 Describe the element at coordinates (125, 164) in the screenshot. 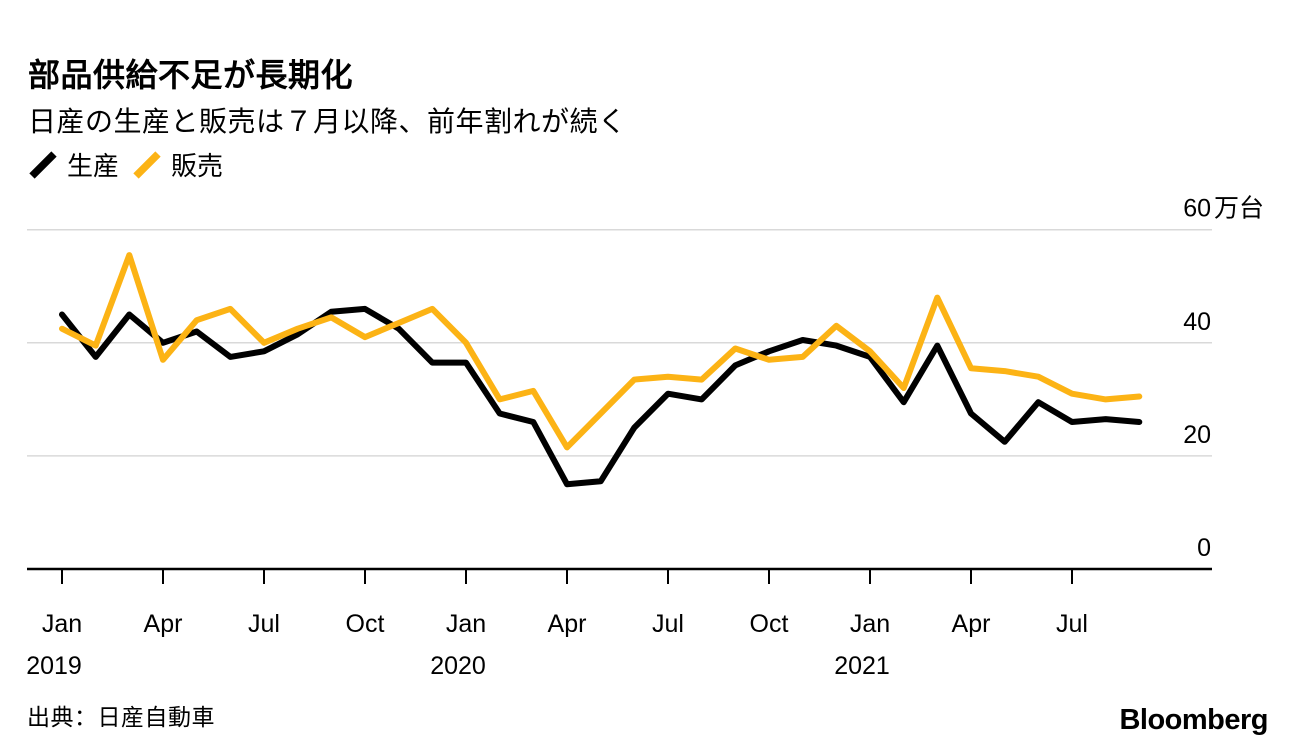

I see `chart-legend: 生産 販売` at that location.